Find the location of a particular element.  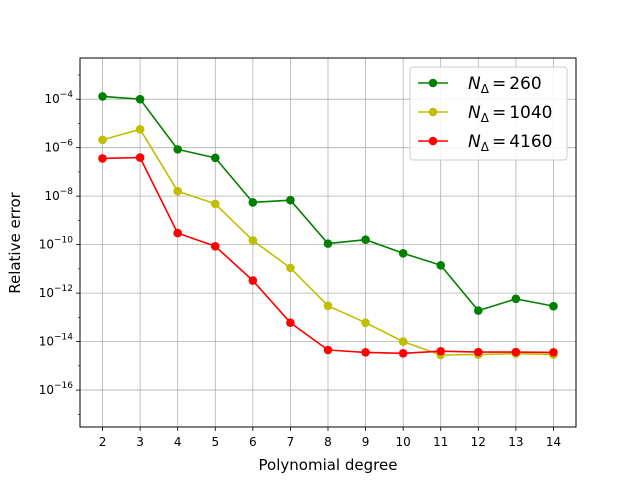

y-tick-label: 10⁻⁶ is located at coordinates (58, 147).